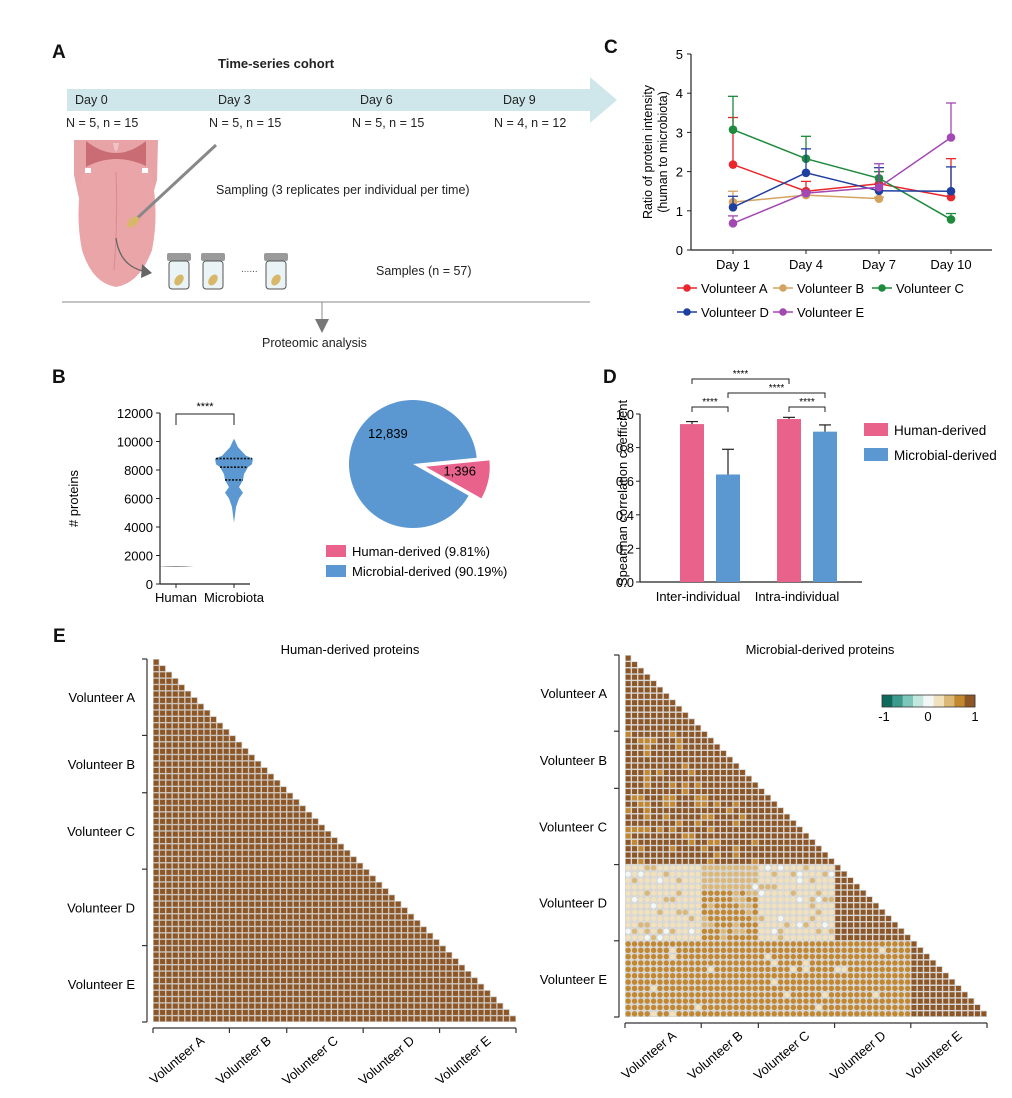 The height and width of the screenshot is (1098, 1012). What do you see at coordinates (102, 984) in the screenshot?
I see `y-group-label: Volunteer E` at bounding box center [102, 984].